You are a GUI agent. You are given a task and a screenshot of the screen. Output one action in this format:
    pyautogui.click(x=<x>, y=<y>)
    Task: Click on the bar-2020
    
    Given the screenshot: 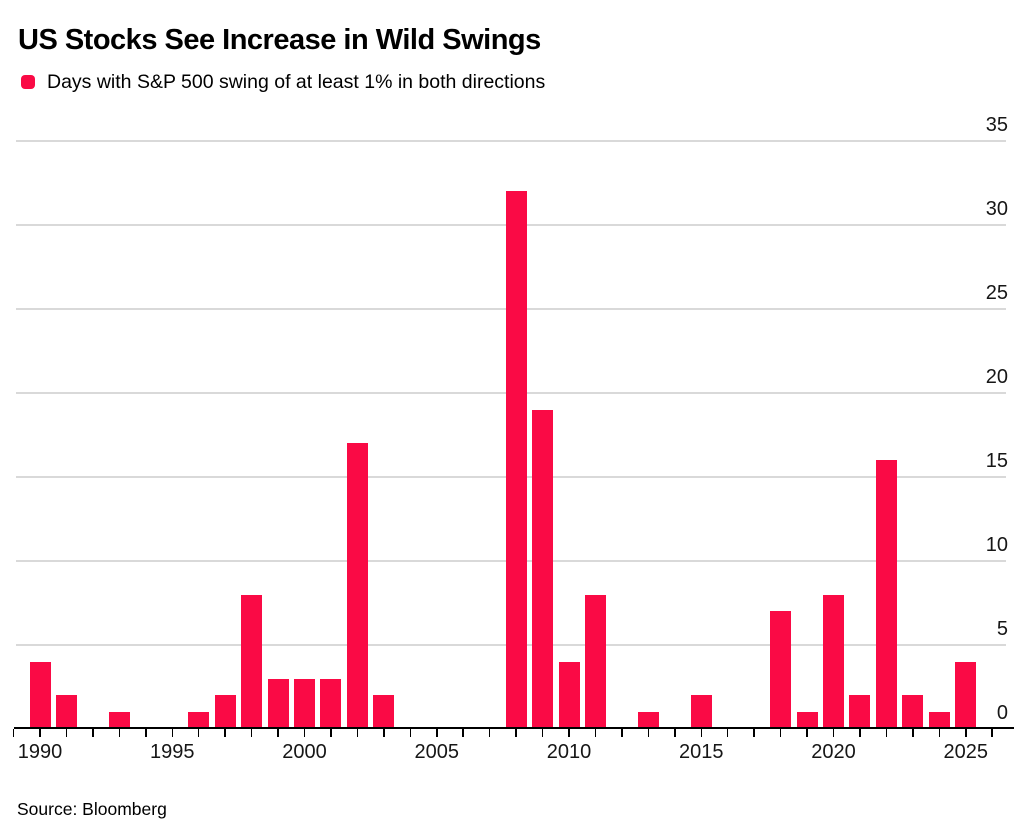 What is the action you would take?
    pyautogui.click(x=833, y=661)
    